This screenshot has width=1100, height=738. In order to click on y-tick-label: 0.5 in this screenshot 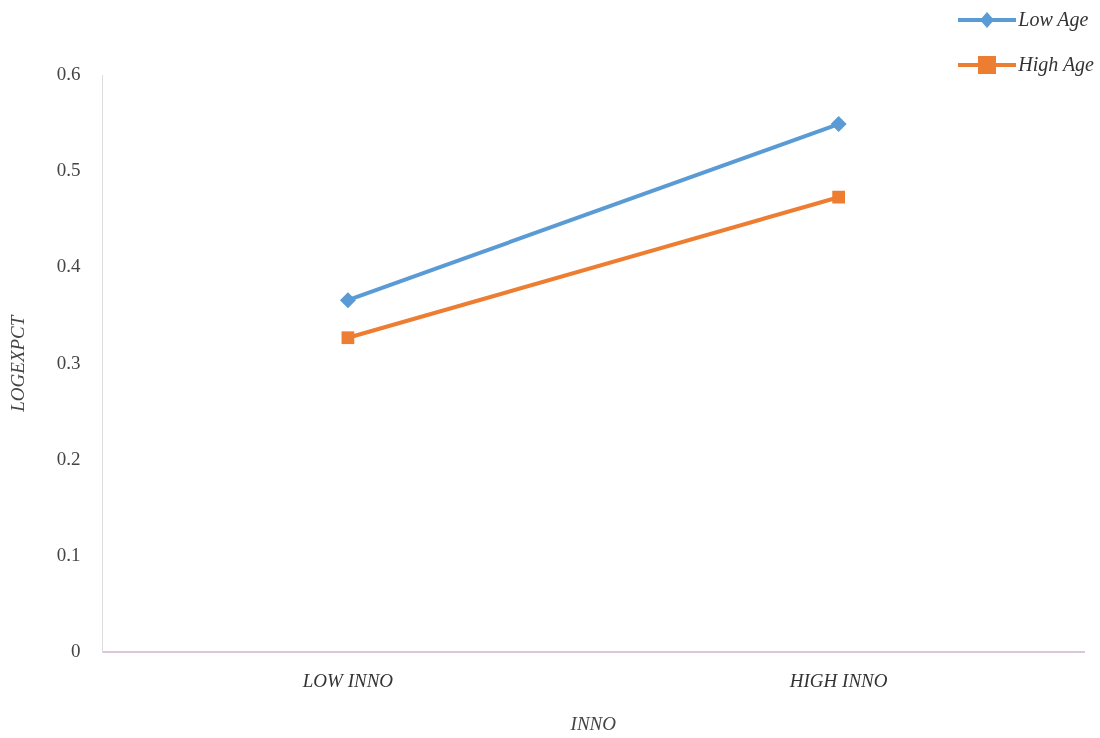, I will do `click(68, 170)`.